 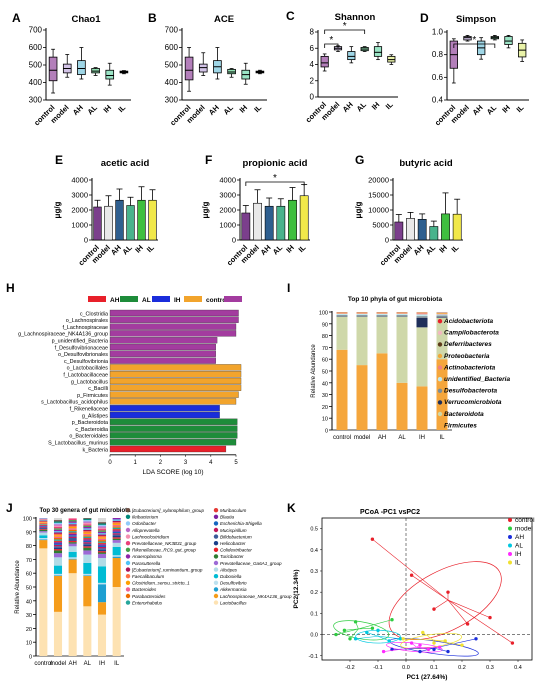 I want to click on lefse-label: f_Desulfovibrionaceae, so click(x=81, y=348).